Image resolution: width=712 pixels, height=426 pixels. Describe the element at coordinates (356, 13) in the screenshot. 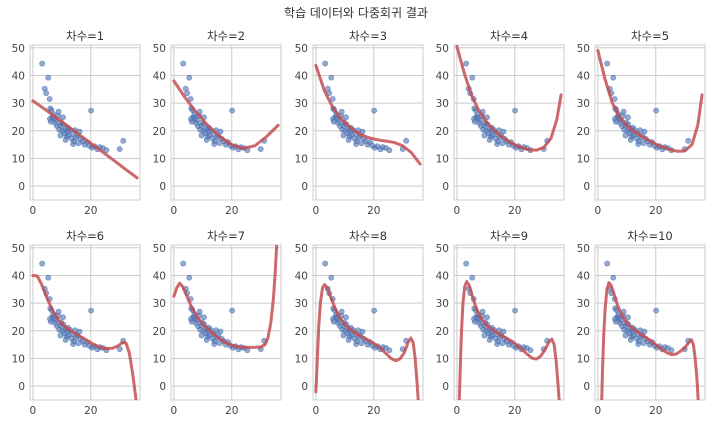

I see `figure-title: 학습 데이터와 다중회귀 결과` at that location.